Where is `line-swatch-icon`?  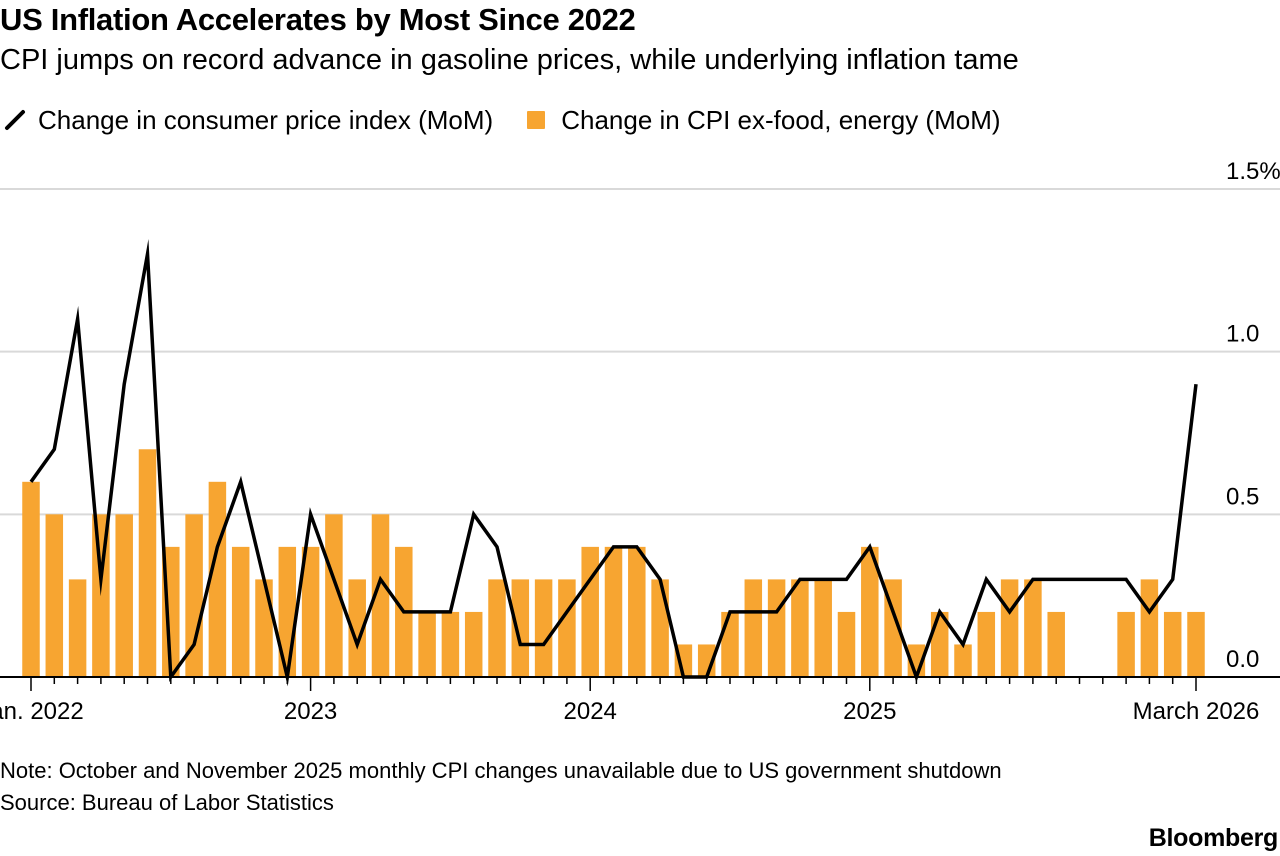 line-swatch-icon is located at coordinates (15, 120).